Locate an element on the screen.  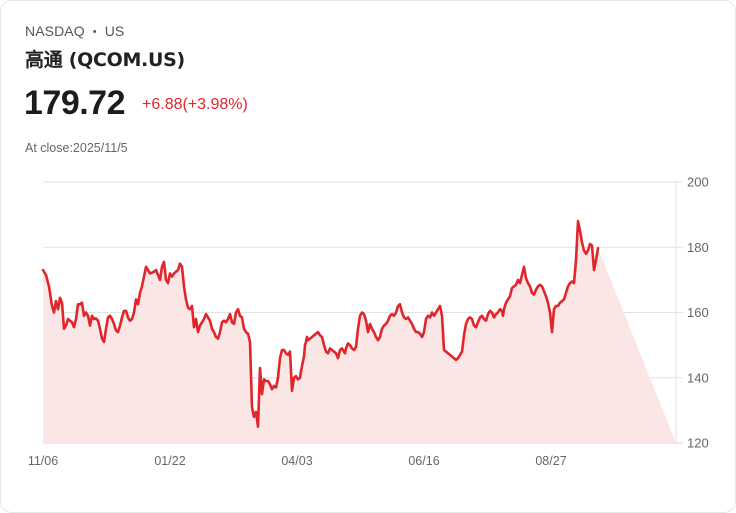
x-tick-label: 11/06 is located at coordinates (43, 461).